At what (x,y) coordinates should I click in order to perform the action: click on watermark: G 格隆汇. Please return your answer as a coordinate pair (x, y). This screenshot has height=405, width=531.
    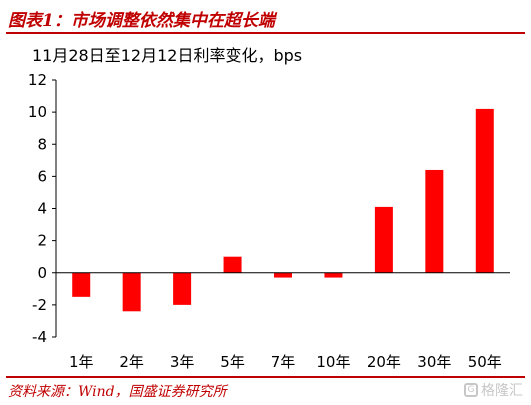
    Looking at the image, I should click on (493, 390).